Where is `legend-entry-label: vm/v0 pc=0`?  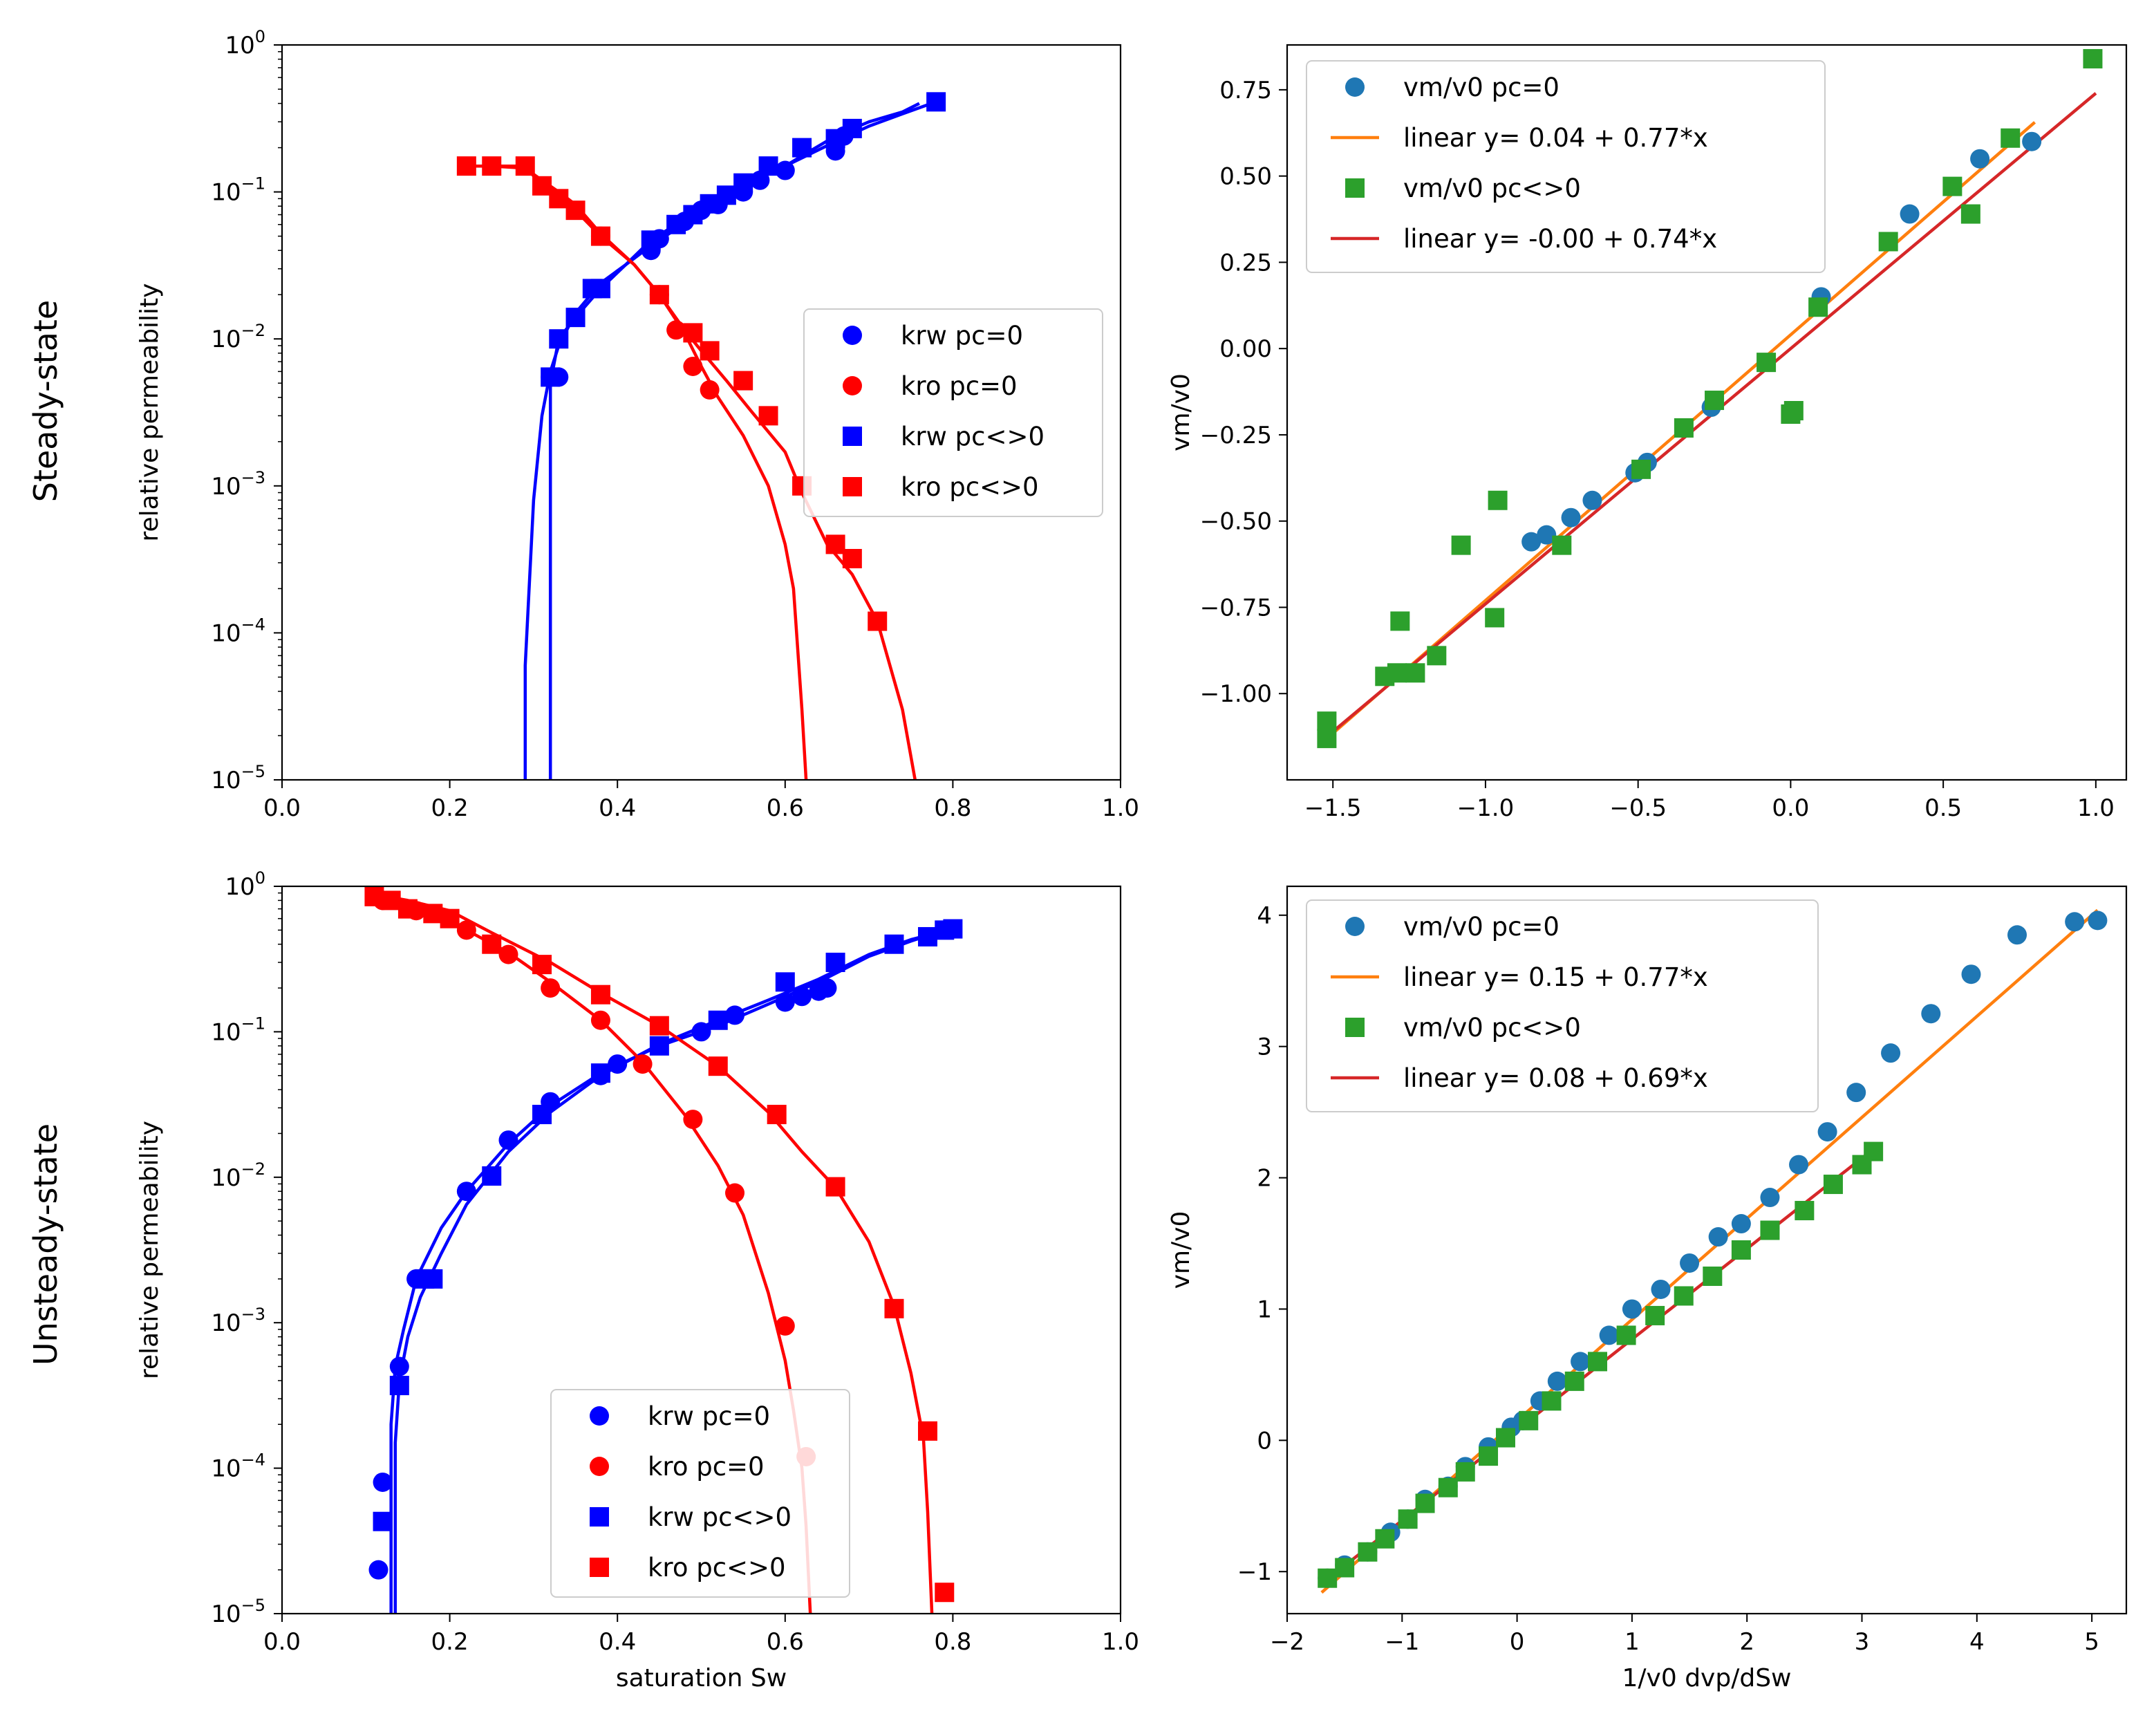
legend-entry-label: vm/v0 pc=0 is located at coordinates (1481, 927).